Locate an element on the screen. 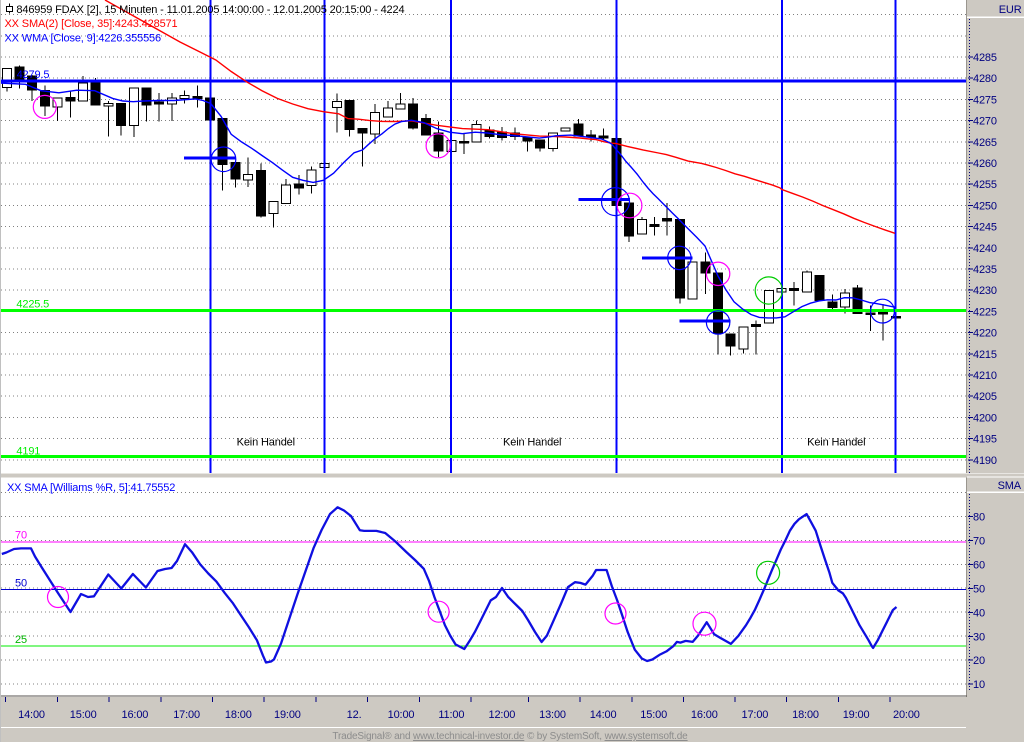  svg-text: 4220 is located at coordinates (985, 334).